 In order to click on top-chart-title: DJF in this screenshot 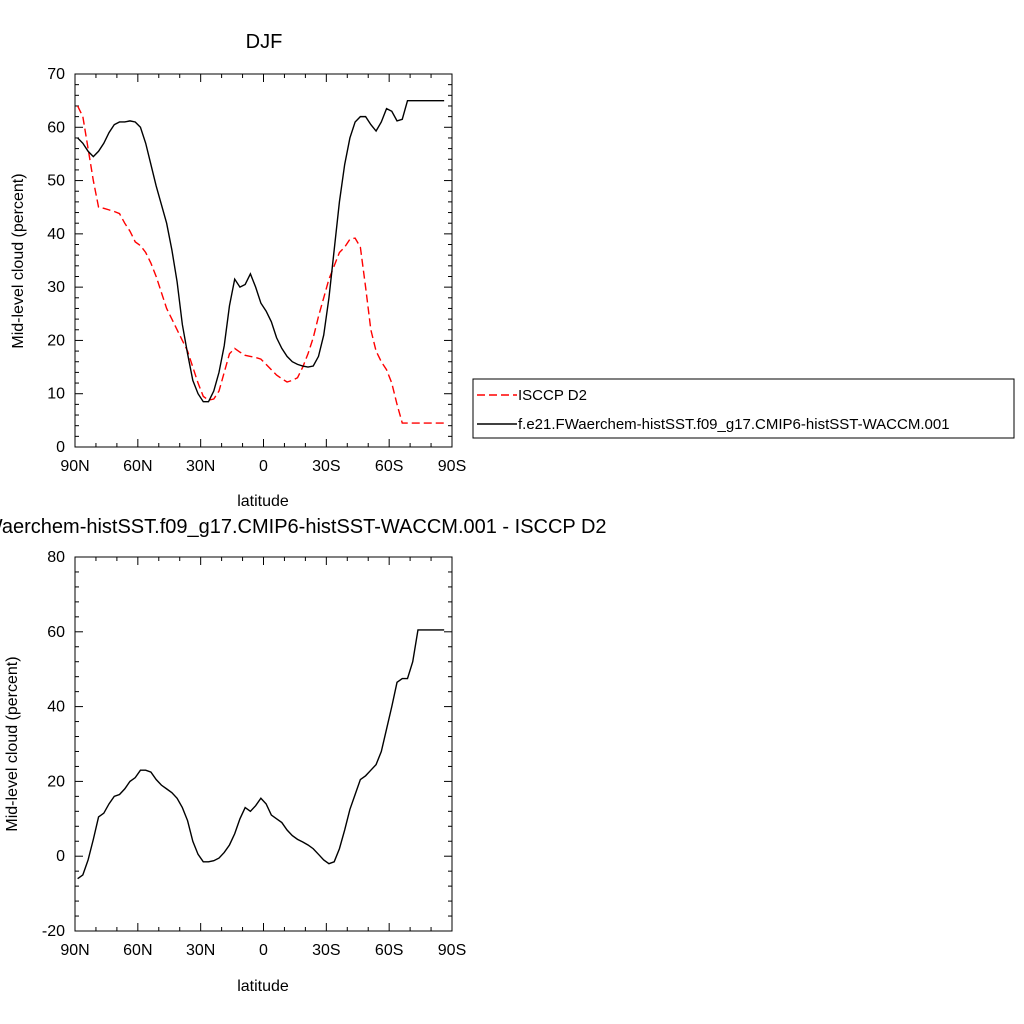, I will do `click(264, 42)`.